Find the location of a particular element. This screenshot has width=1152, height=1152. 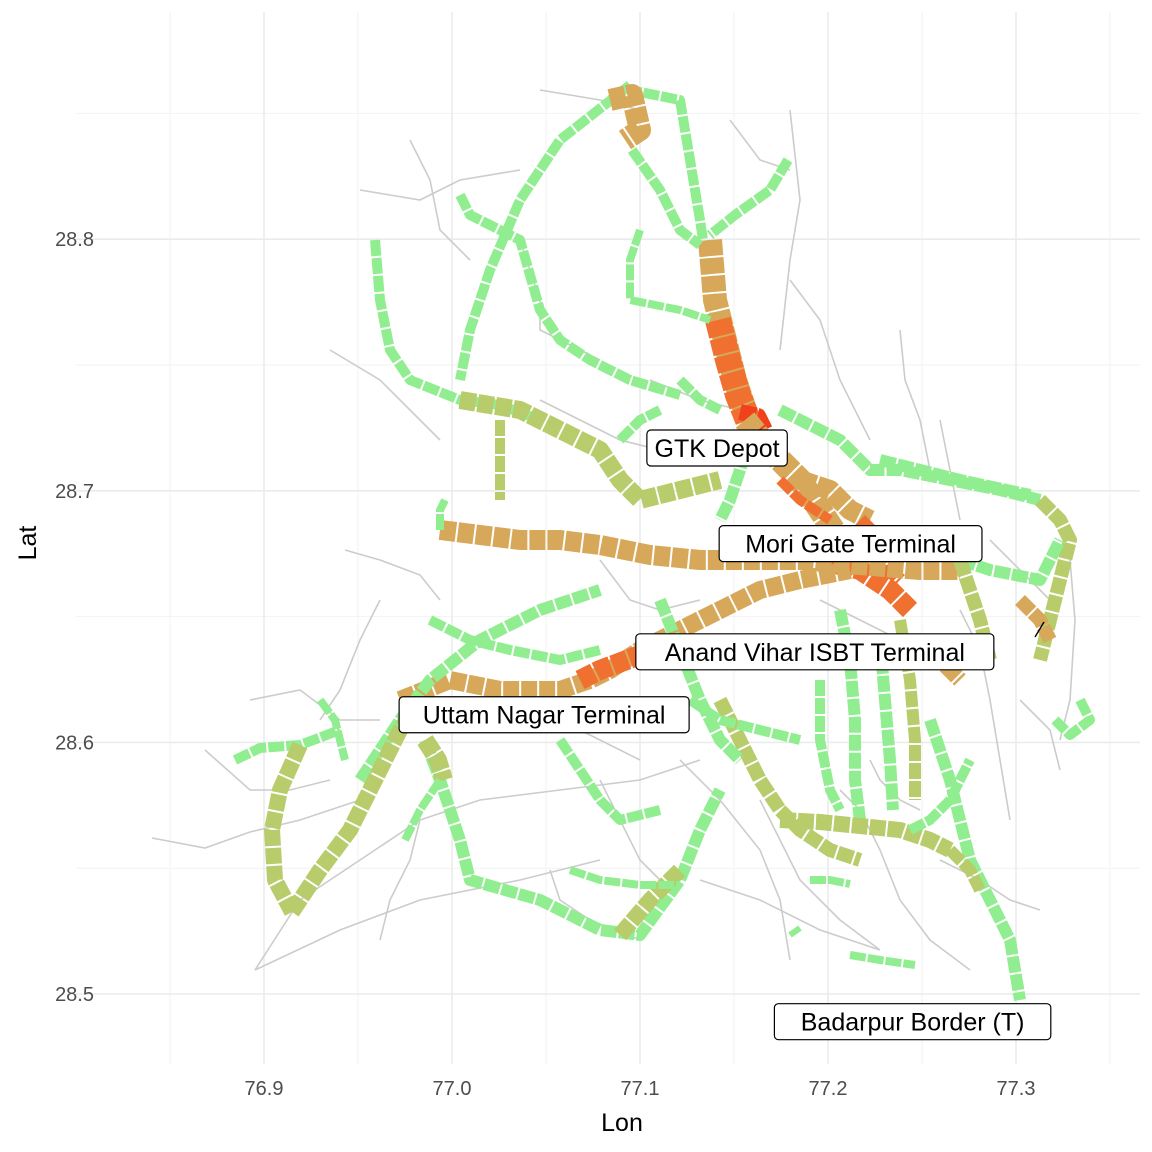

terminal-label: Badarpur Border (T) is located at coordinates (912, 1022).